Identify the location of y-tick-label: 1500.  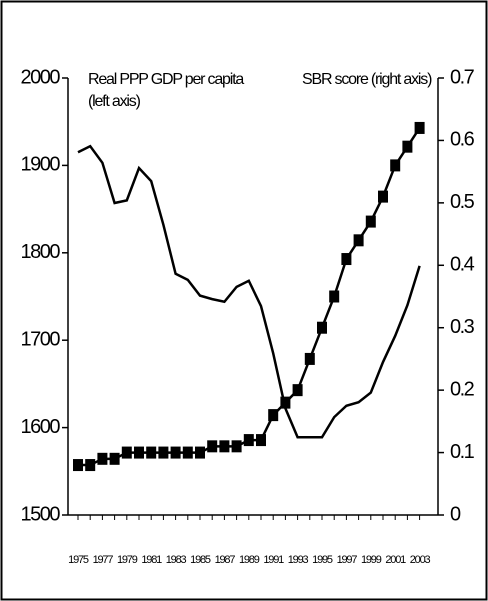
(41, 514).